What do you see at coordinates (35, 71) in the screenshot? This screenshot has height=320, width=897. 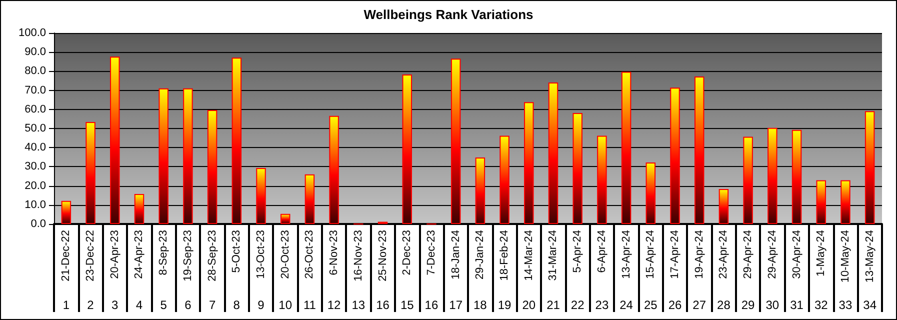 I see `y-tick-label: 80.0` at bounding box center [35, 71].